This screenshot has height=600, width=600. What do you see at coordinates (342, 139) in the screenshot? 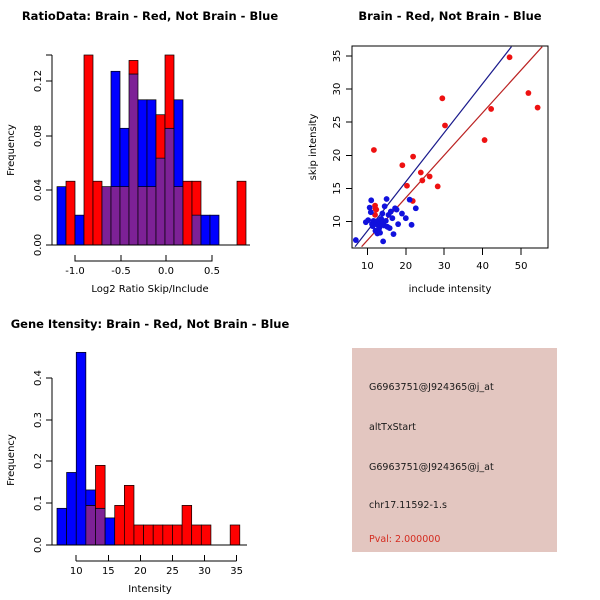
I see `scatter-y-axis: 10 15 20 25 30 35` at bounding box center [342, 139].